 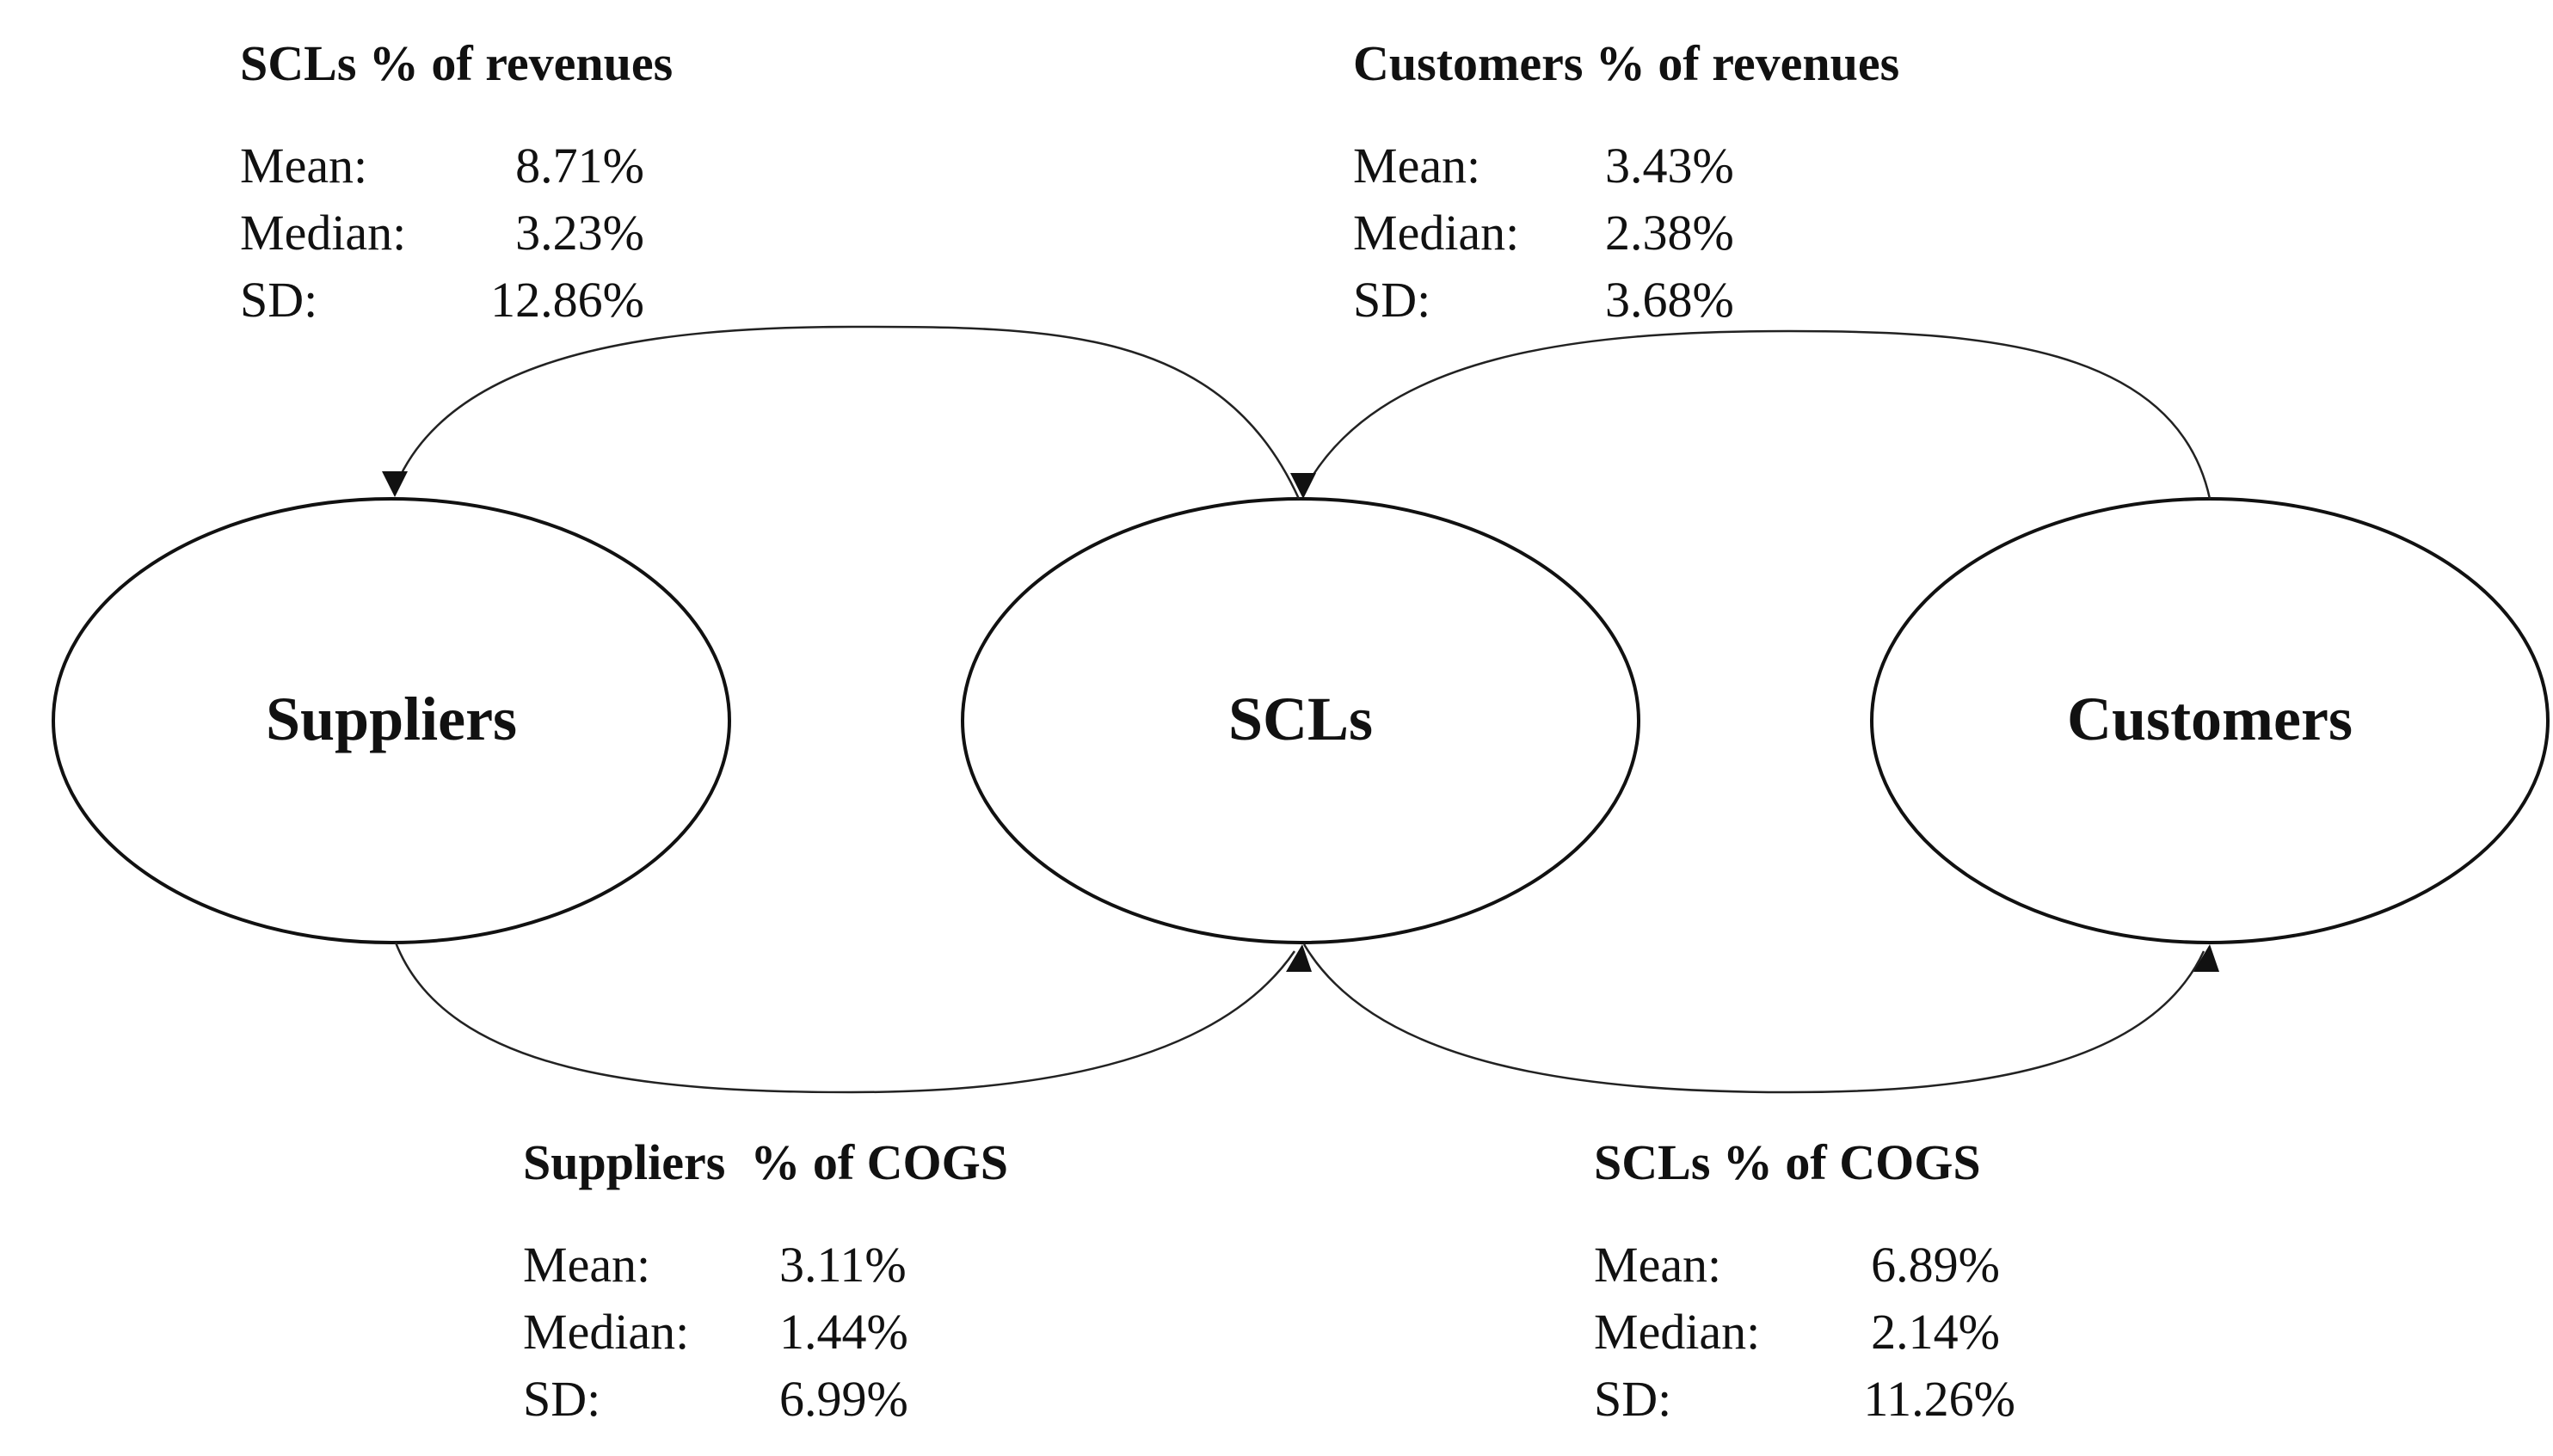 What do you see at coordinates (1804, 1332) in the screenshot?
I see `stats-row-median: Median: 2.14%` at bounding box center [1804, 1332].